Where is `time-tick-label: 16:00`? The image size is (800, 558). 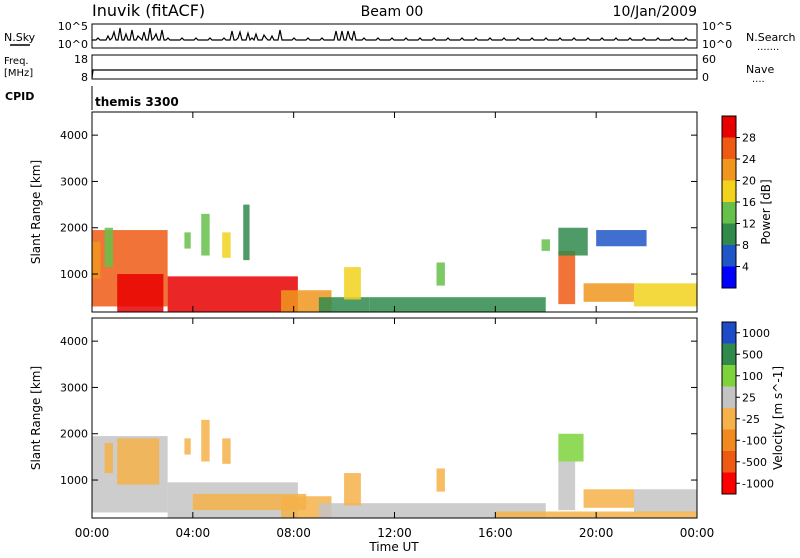
time-tick-label: 16:00 is located at coordinates (495, 533).